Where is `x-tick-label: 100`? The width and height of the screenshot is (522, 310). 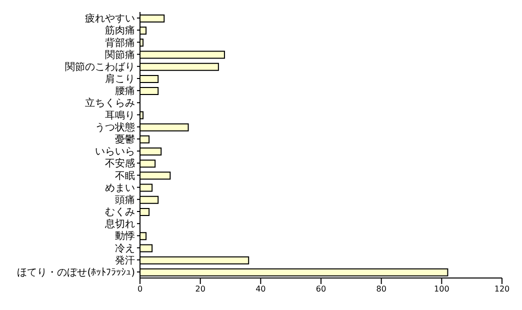
x-tick-label: 100 is located at coordinates (442, 289).